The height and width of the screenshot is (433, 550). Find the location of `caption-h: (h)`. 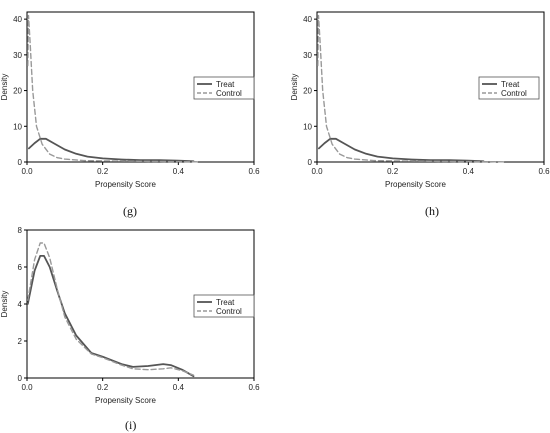

caption-h: (h) is located at coordinates (432, 211).